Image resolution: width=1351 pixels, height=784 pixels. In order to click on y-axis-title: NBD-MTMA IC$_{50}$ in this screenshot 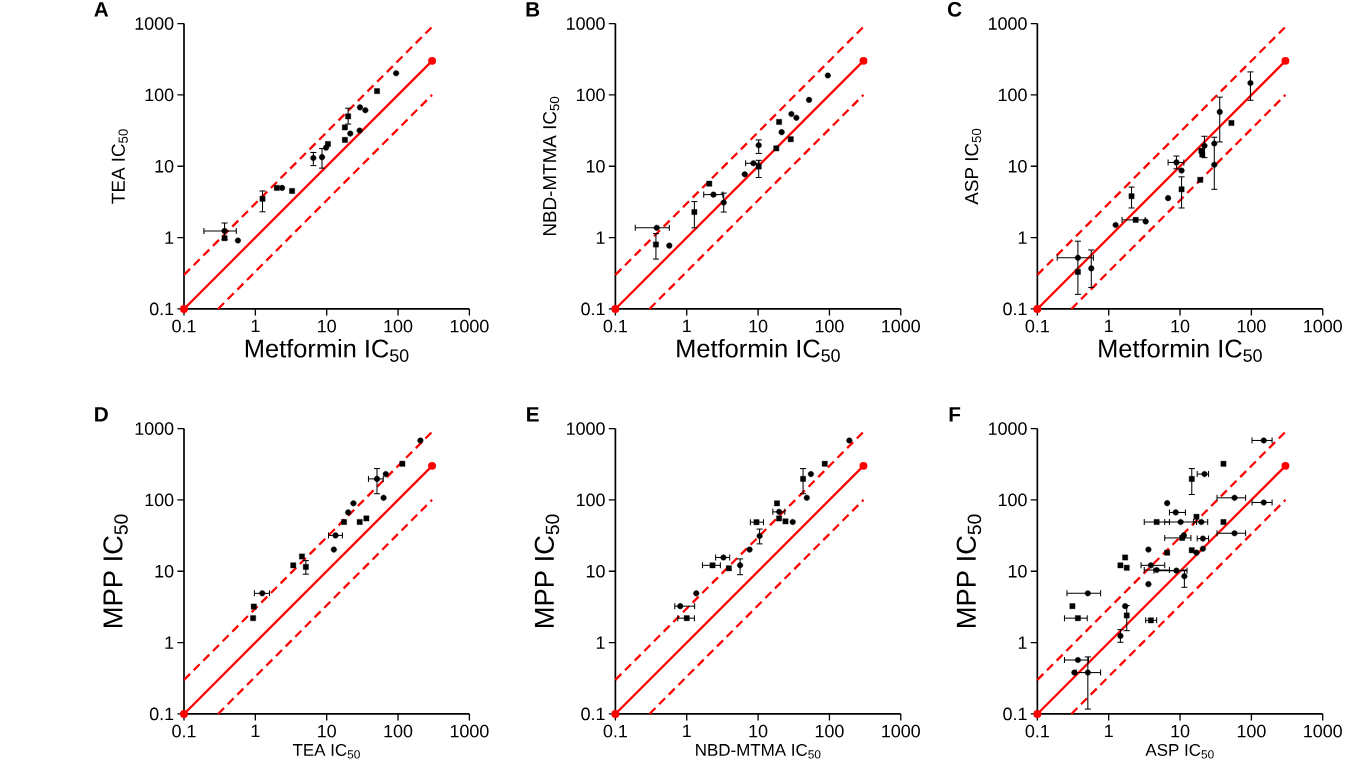, I will do `click(551, 166)`.